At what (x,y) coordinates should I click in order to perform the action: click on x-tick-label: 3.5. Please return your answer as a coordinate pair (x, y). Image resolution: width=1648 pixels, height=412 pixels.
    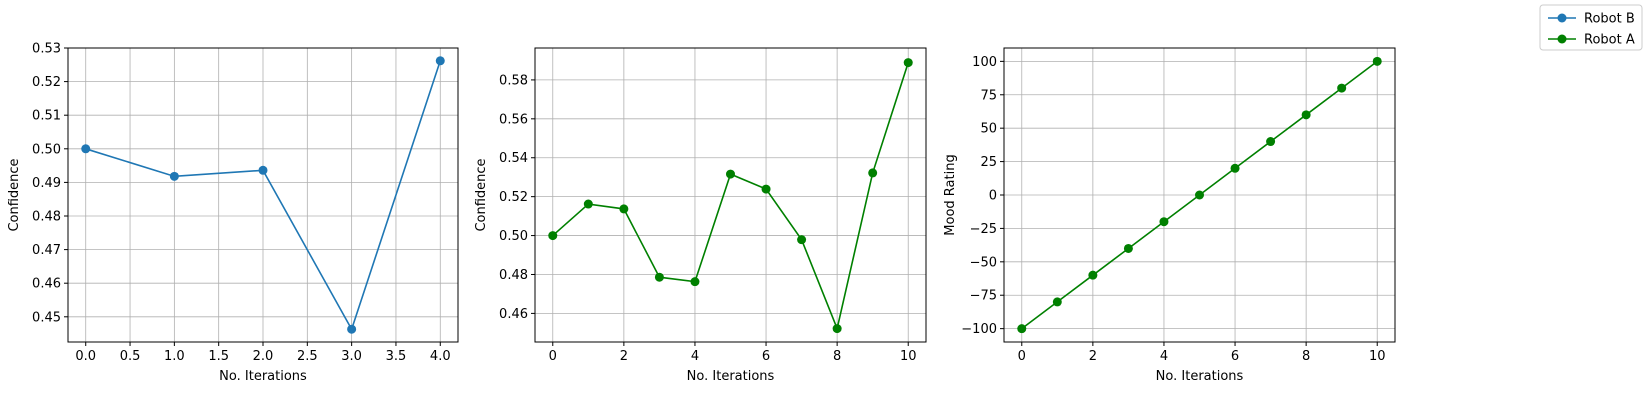
    Looking at the image, I should click on (396, 356).